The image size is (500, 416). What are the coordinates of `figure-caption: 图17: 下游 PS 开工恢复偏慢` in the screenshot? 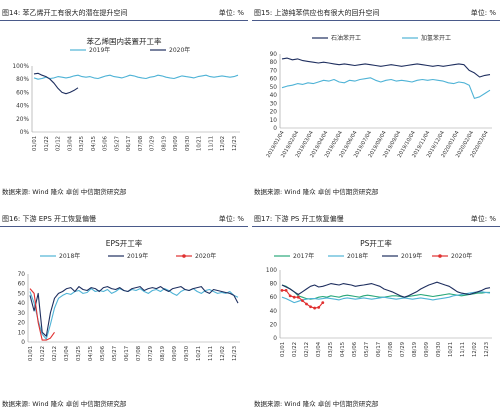 It's located at (299, 219).